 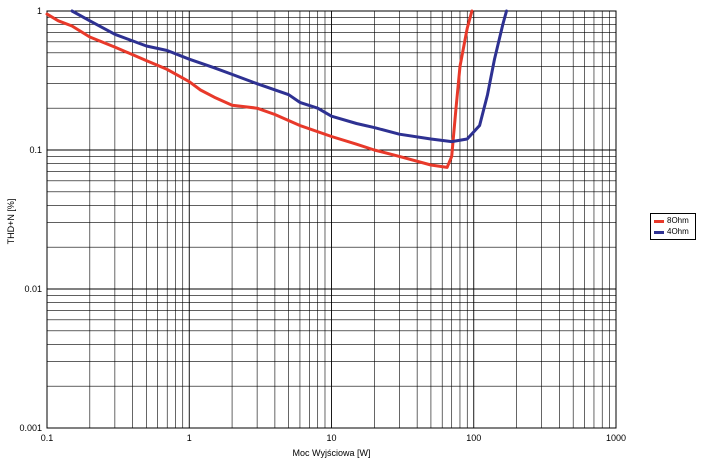 What do you see at coordinates (30, 219) in the screenshot?
I see `y-tick-labels: 0.001 0.01 0.1 1` at bounding box center [30, 219].